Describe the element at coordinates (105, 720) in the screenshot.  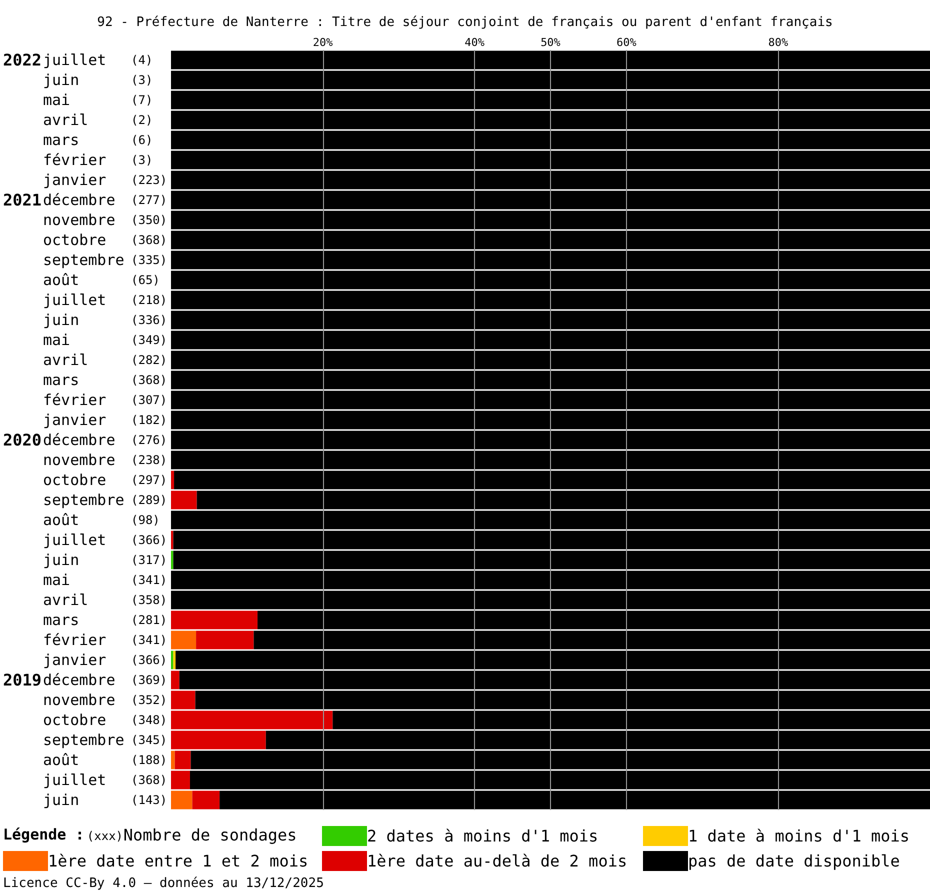
I see `category-label: octobre (348)` at that location.